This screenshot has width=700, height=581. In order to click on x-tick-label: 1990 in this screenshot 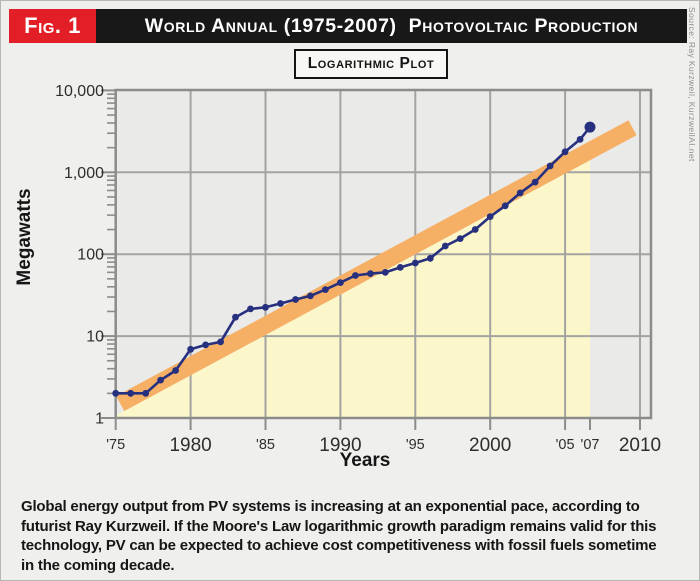, I will do `click(340, 445)`.